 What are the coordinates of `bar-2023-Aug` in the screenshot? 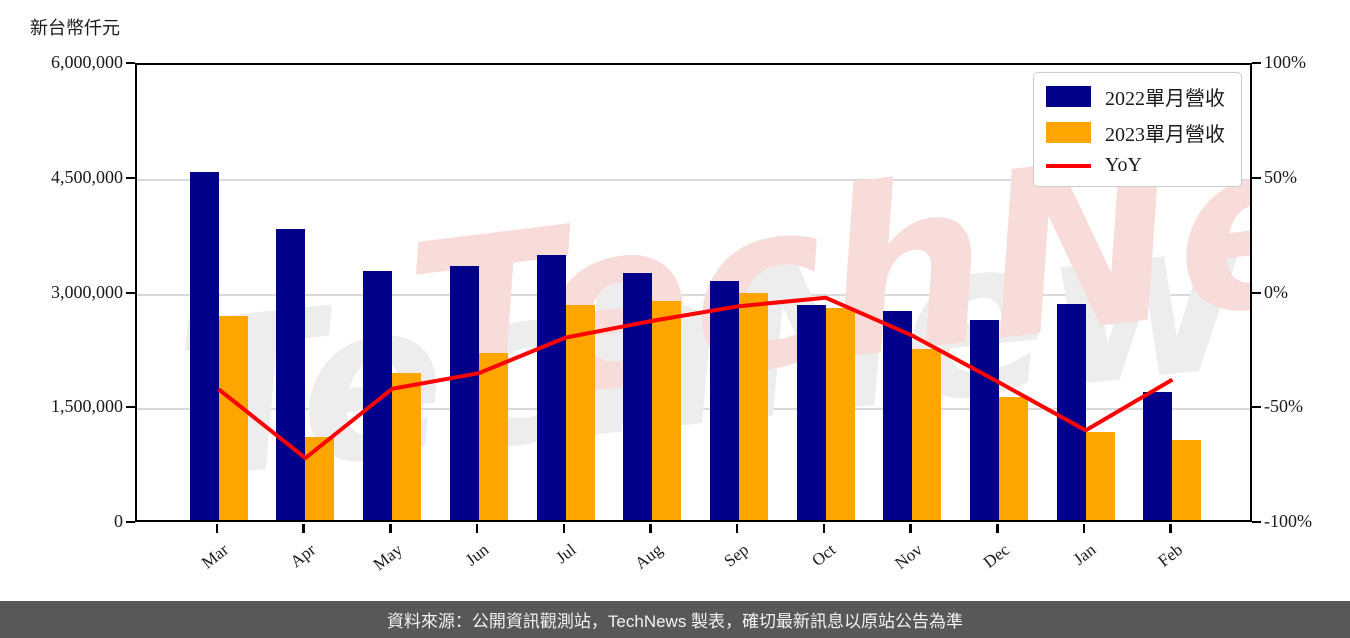 It's located at (667, 410).